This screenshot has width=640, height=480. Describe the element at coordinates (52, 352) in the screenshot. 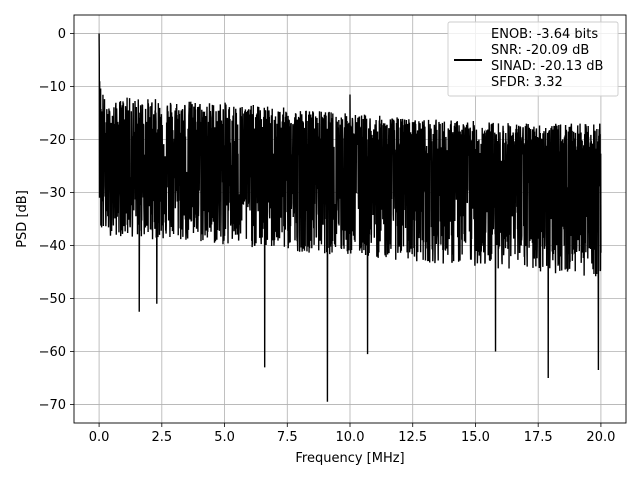

I see `y-tick-label: −60` at that location.